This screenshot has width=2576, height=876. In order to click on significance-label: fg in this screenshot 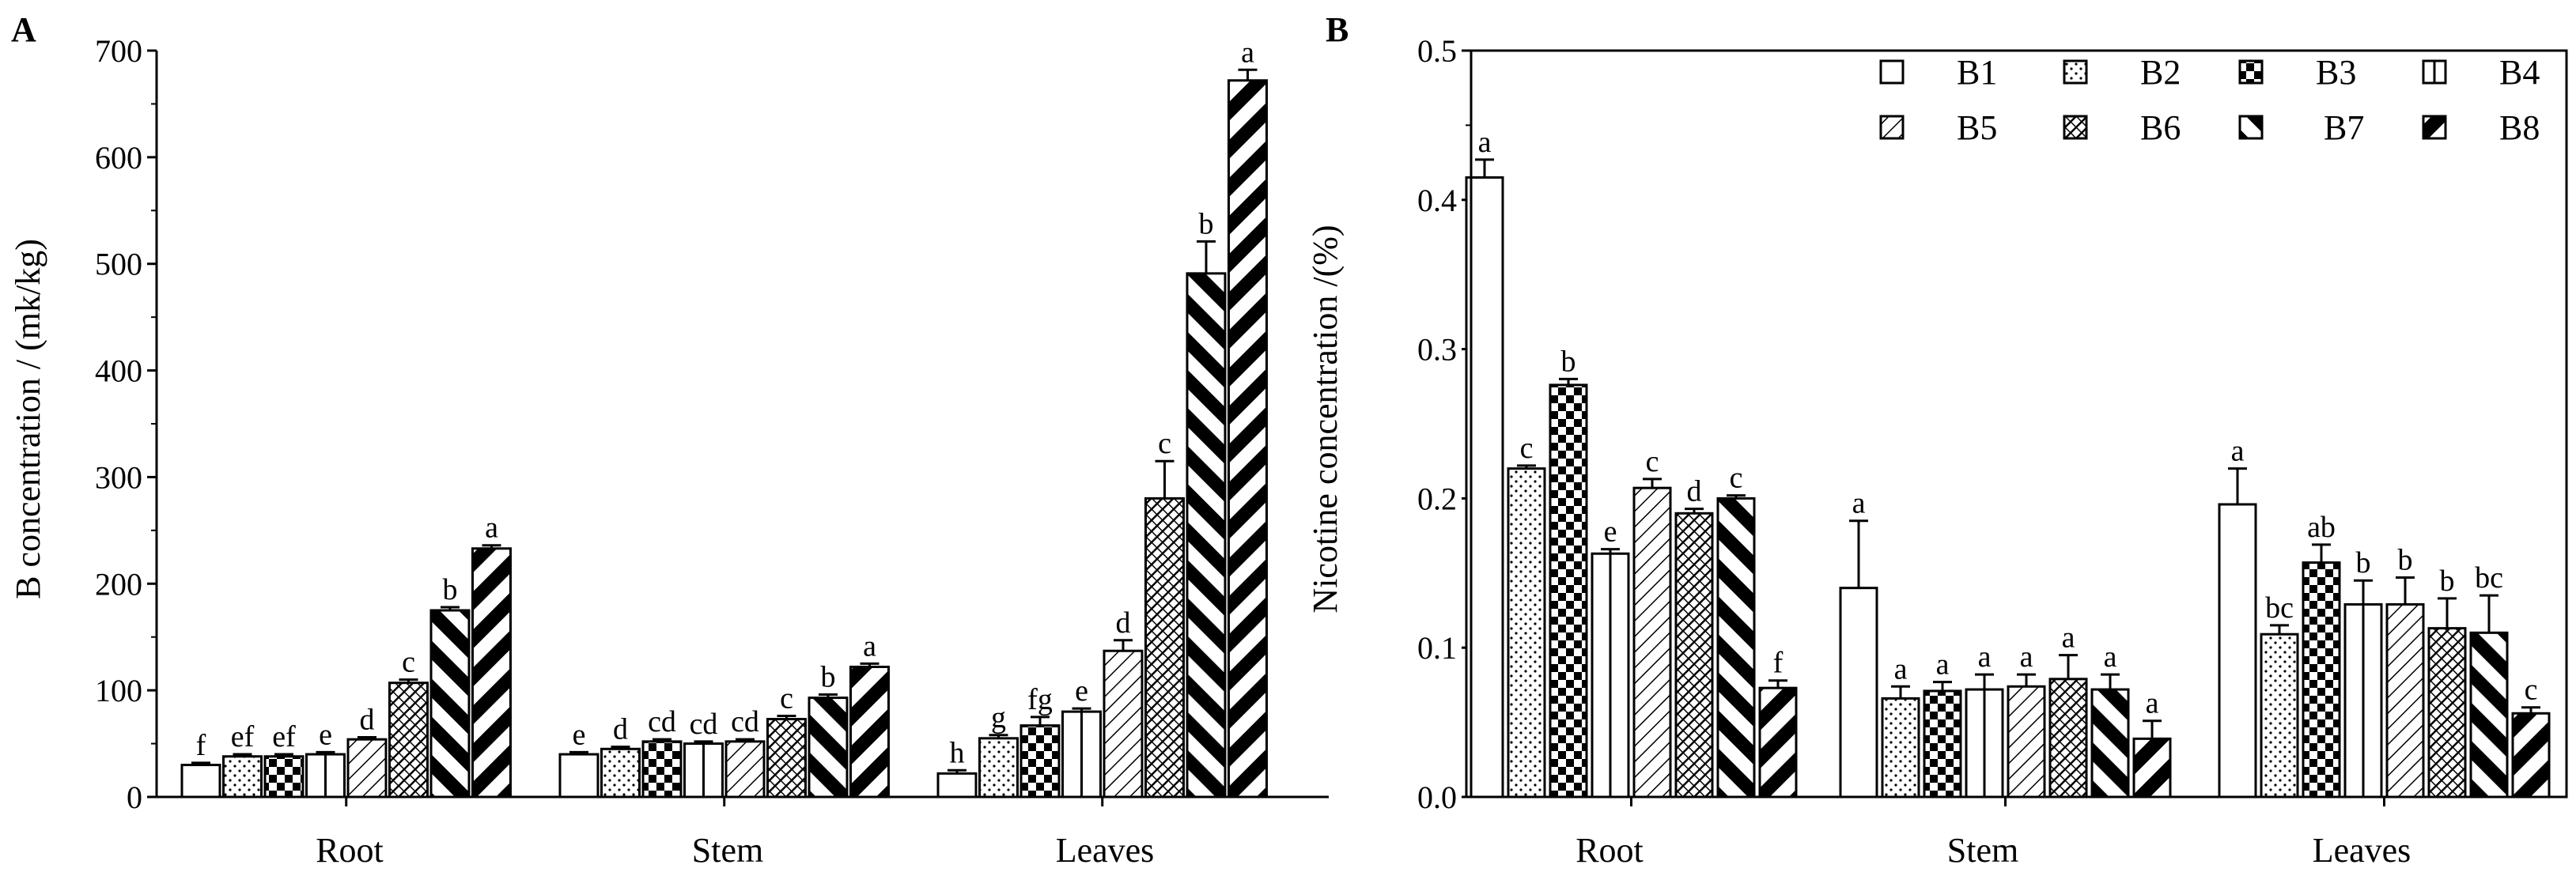, I will do `click(1040, 699)`.